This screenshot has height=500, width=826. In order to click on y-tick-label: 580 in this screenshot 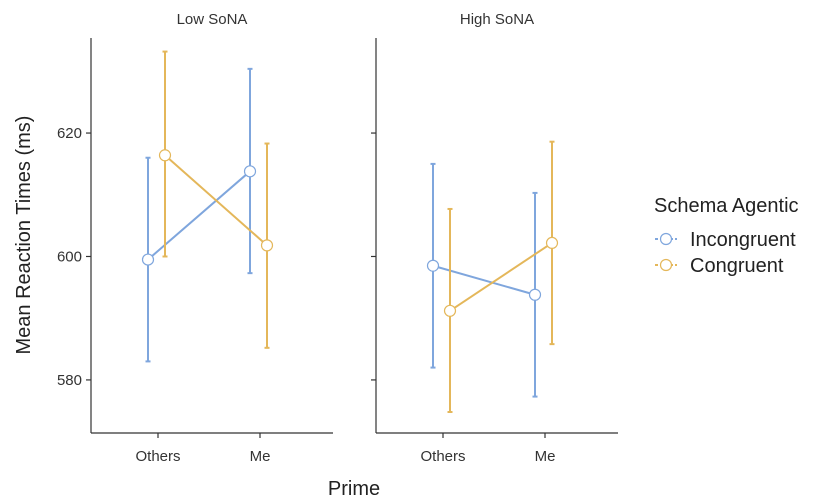, I will do `click(69, 380)`.